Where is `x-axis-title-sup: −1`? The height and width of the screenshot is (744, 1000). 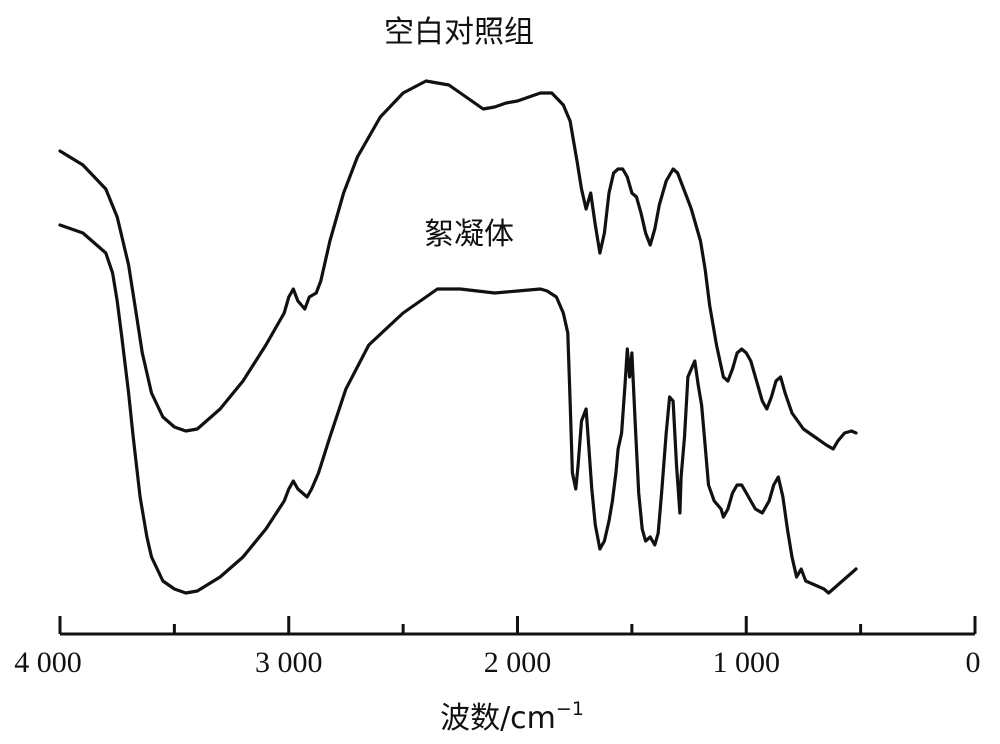 x-axis-title-sup: −1 is located at coordinates (570, 709).